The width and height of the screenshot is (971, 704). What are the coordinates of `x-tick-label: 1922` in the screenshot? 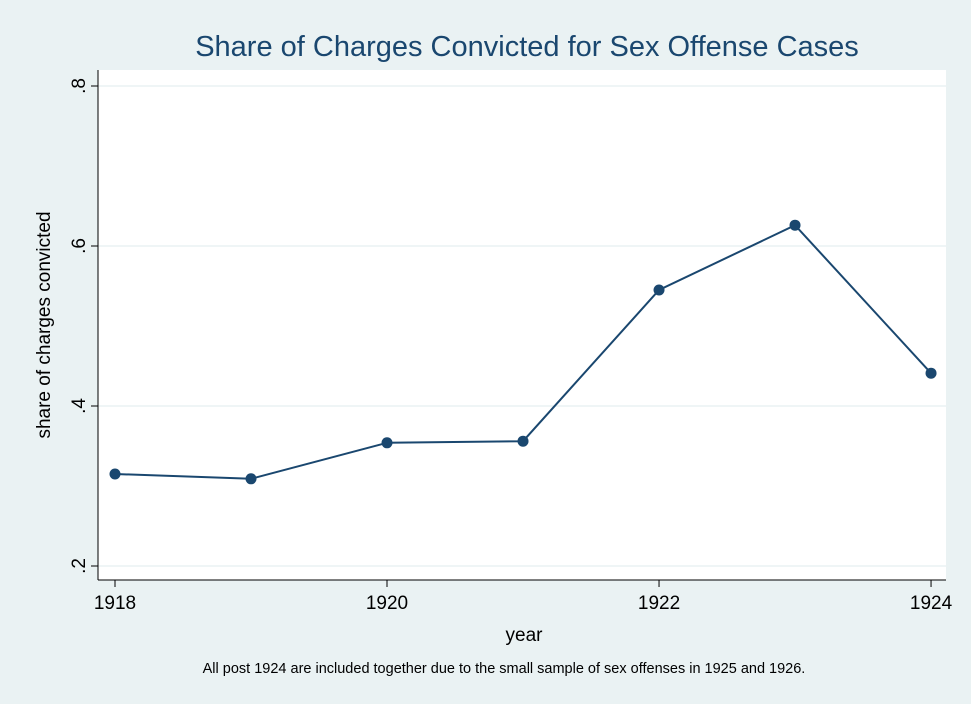 It's located at (659, 603).